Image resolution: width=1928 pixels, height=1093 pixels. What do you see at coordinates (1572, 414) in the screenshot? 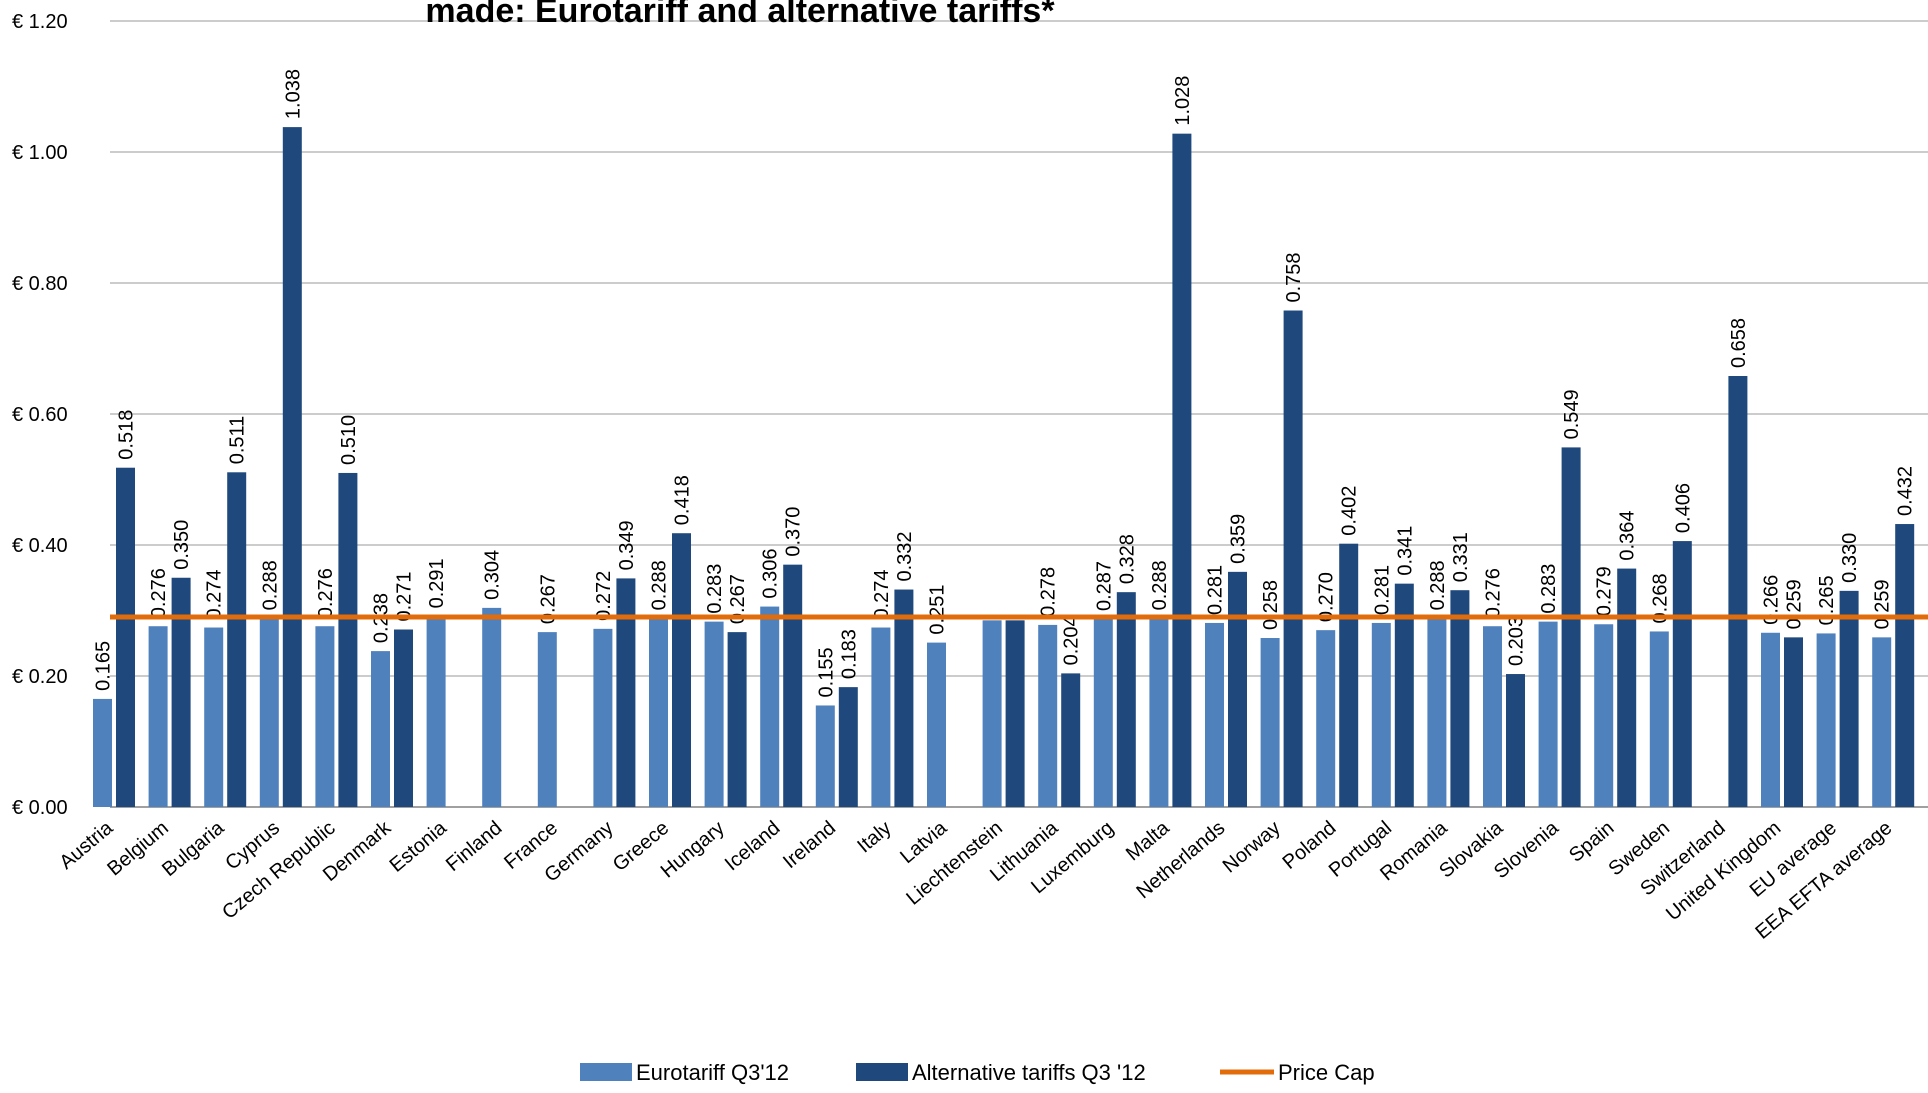
I see `data-label: 0.549` at bounding box center [1572, 414].